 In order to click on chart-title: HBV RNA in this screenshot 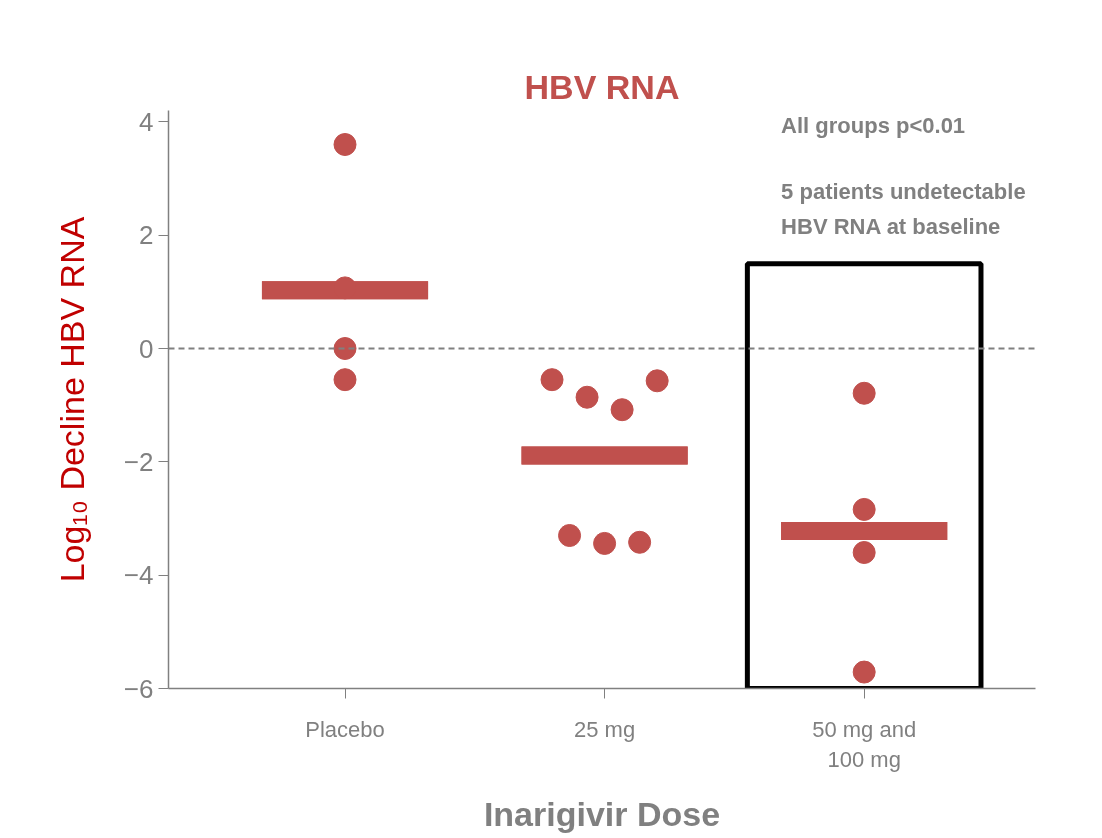, I will do `click(602, 86)`.